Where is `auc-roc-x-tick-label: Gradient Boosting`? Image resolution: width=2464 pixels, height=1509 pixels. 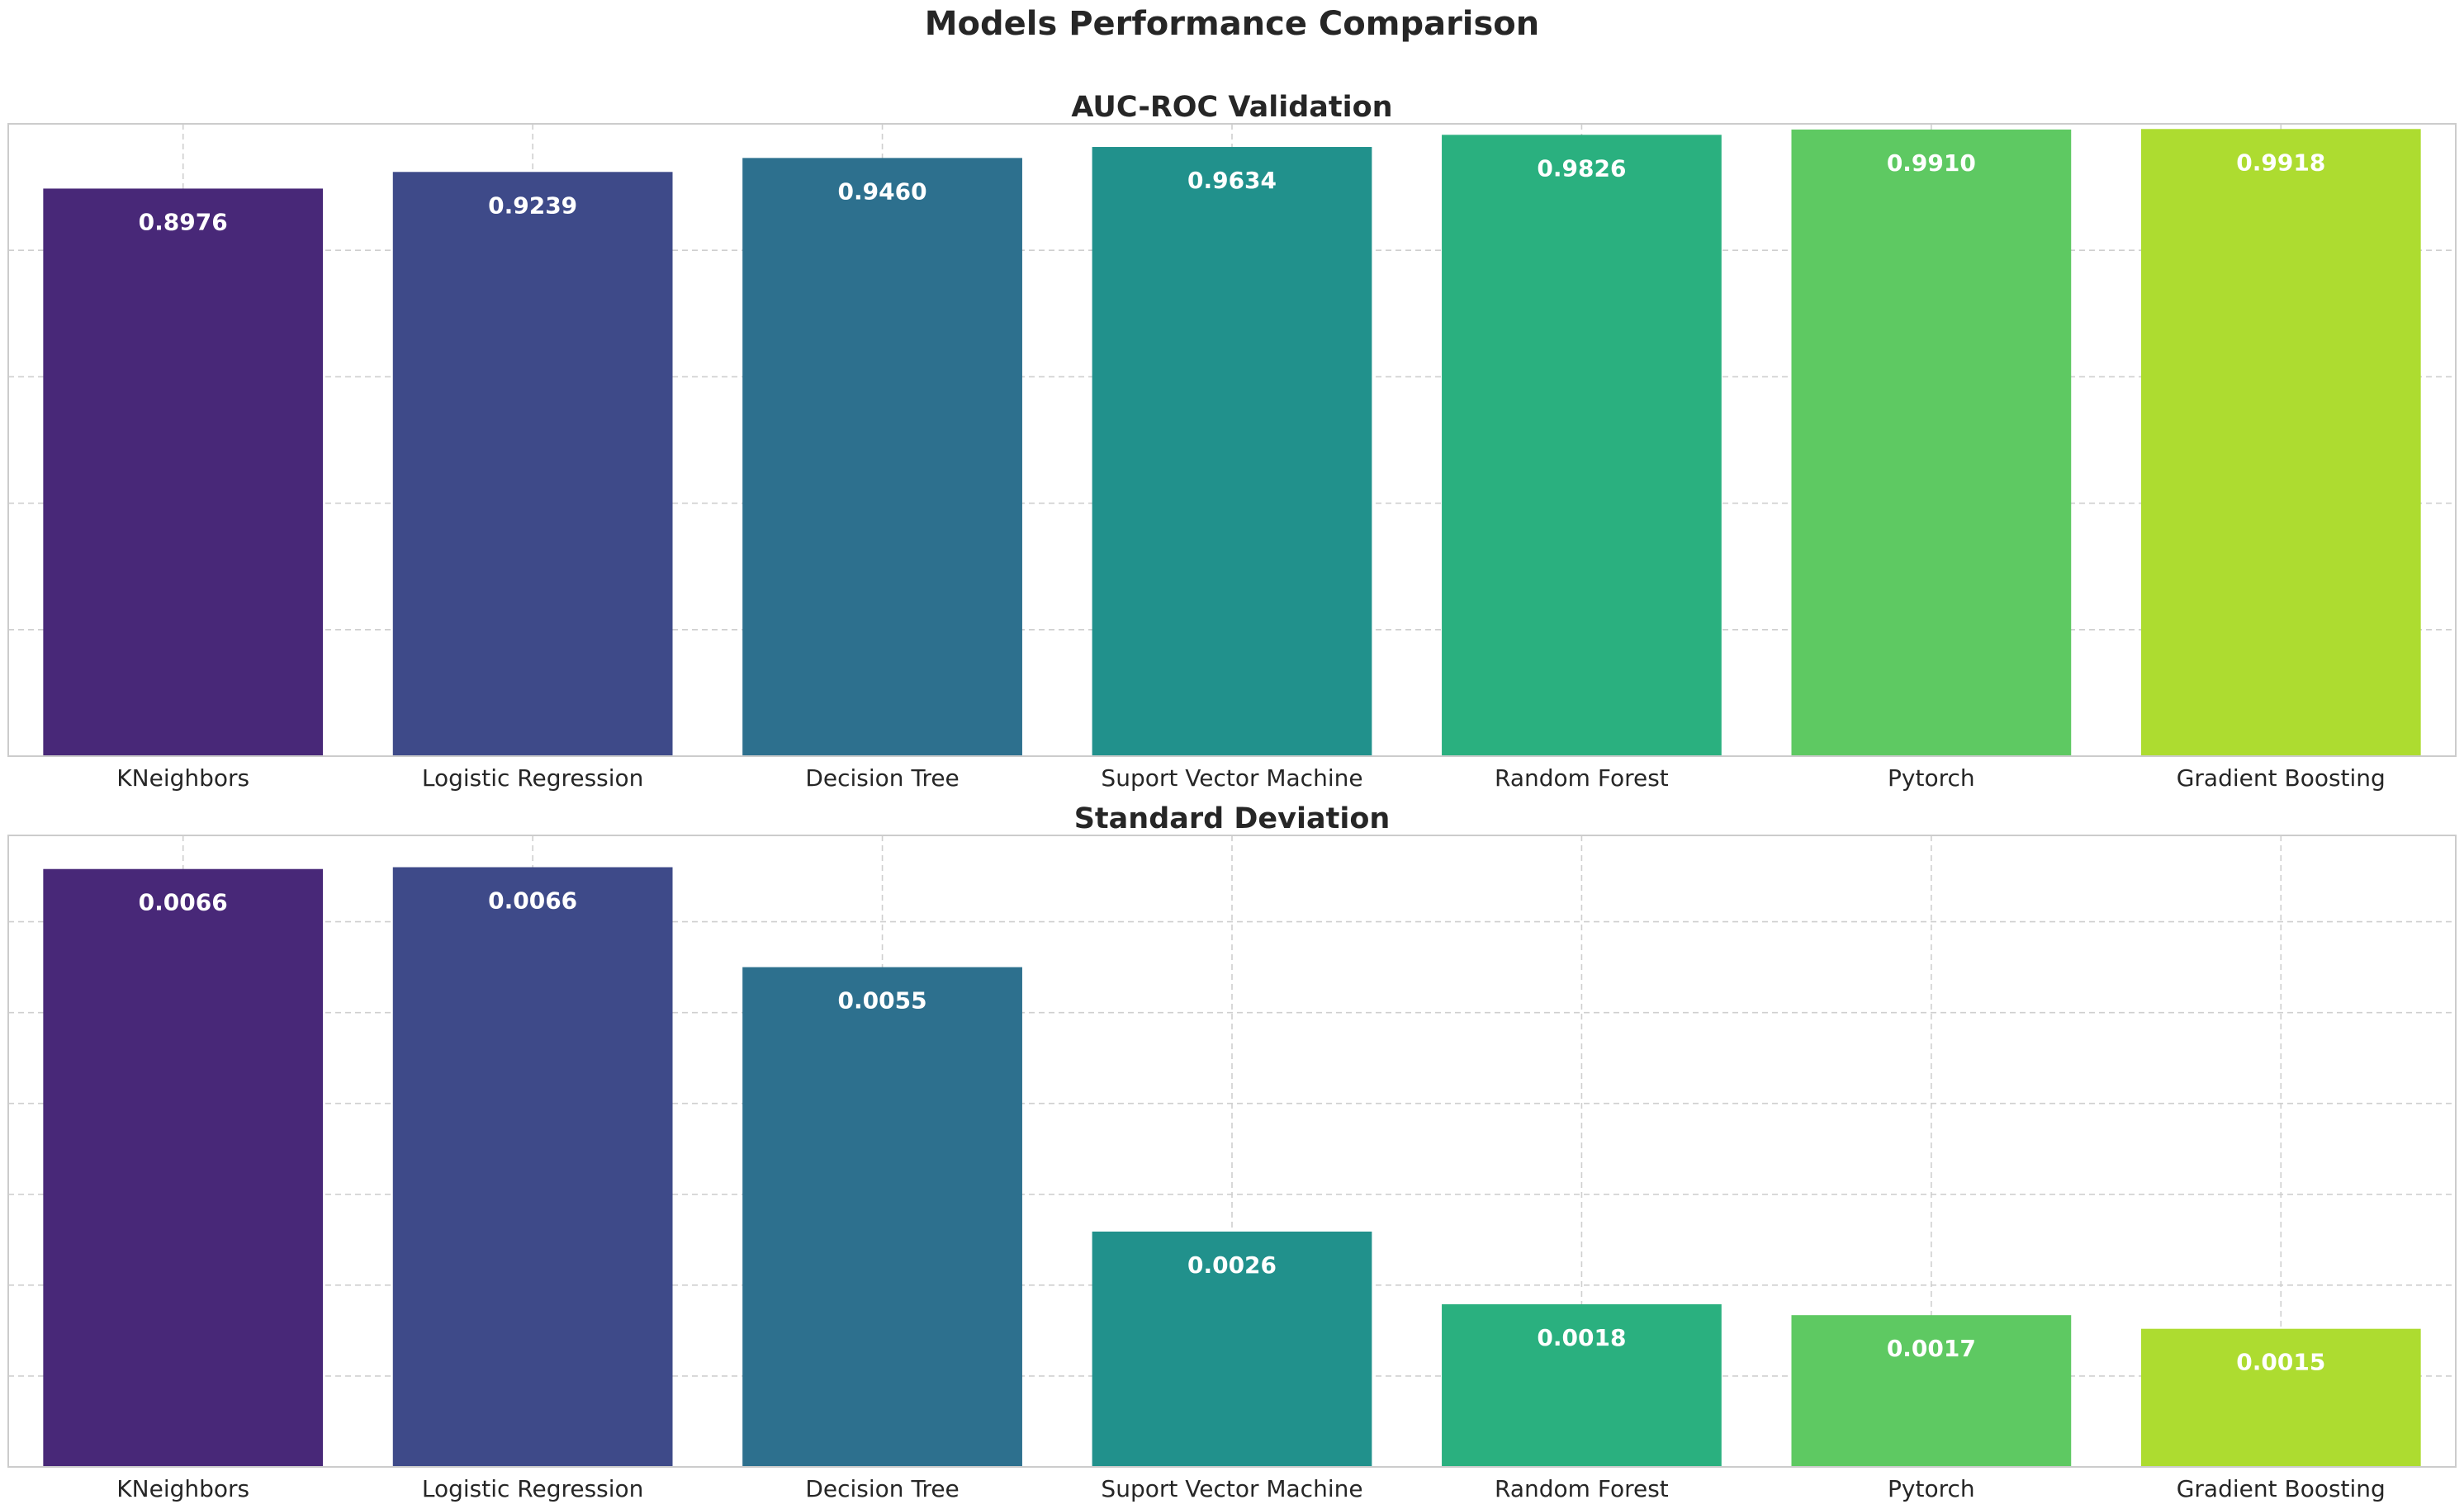 auc-roc-x-tick-label: Gradient Boosting is located at coordinates (2282, 778).